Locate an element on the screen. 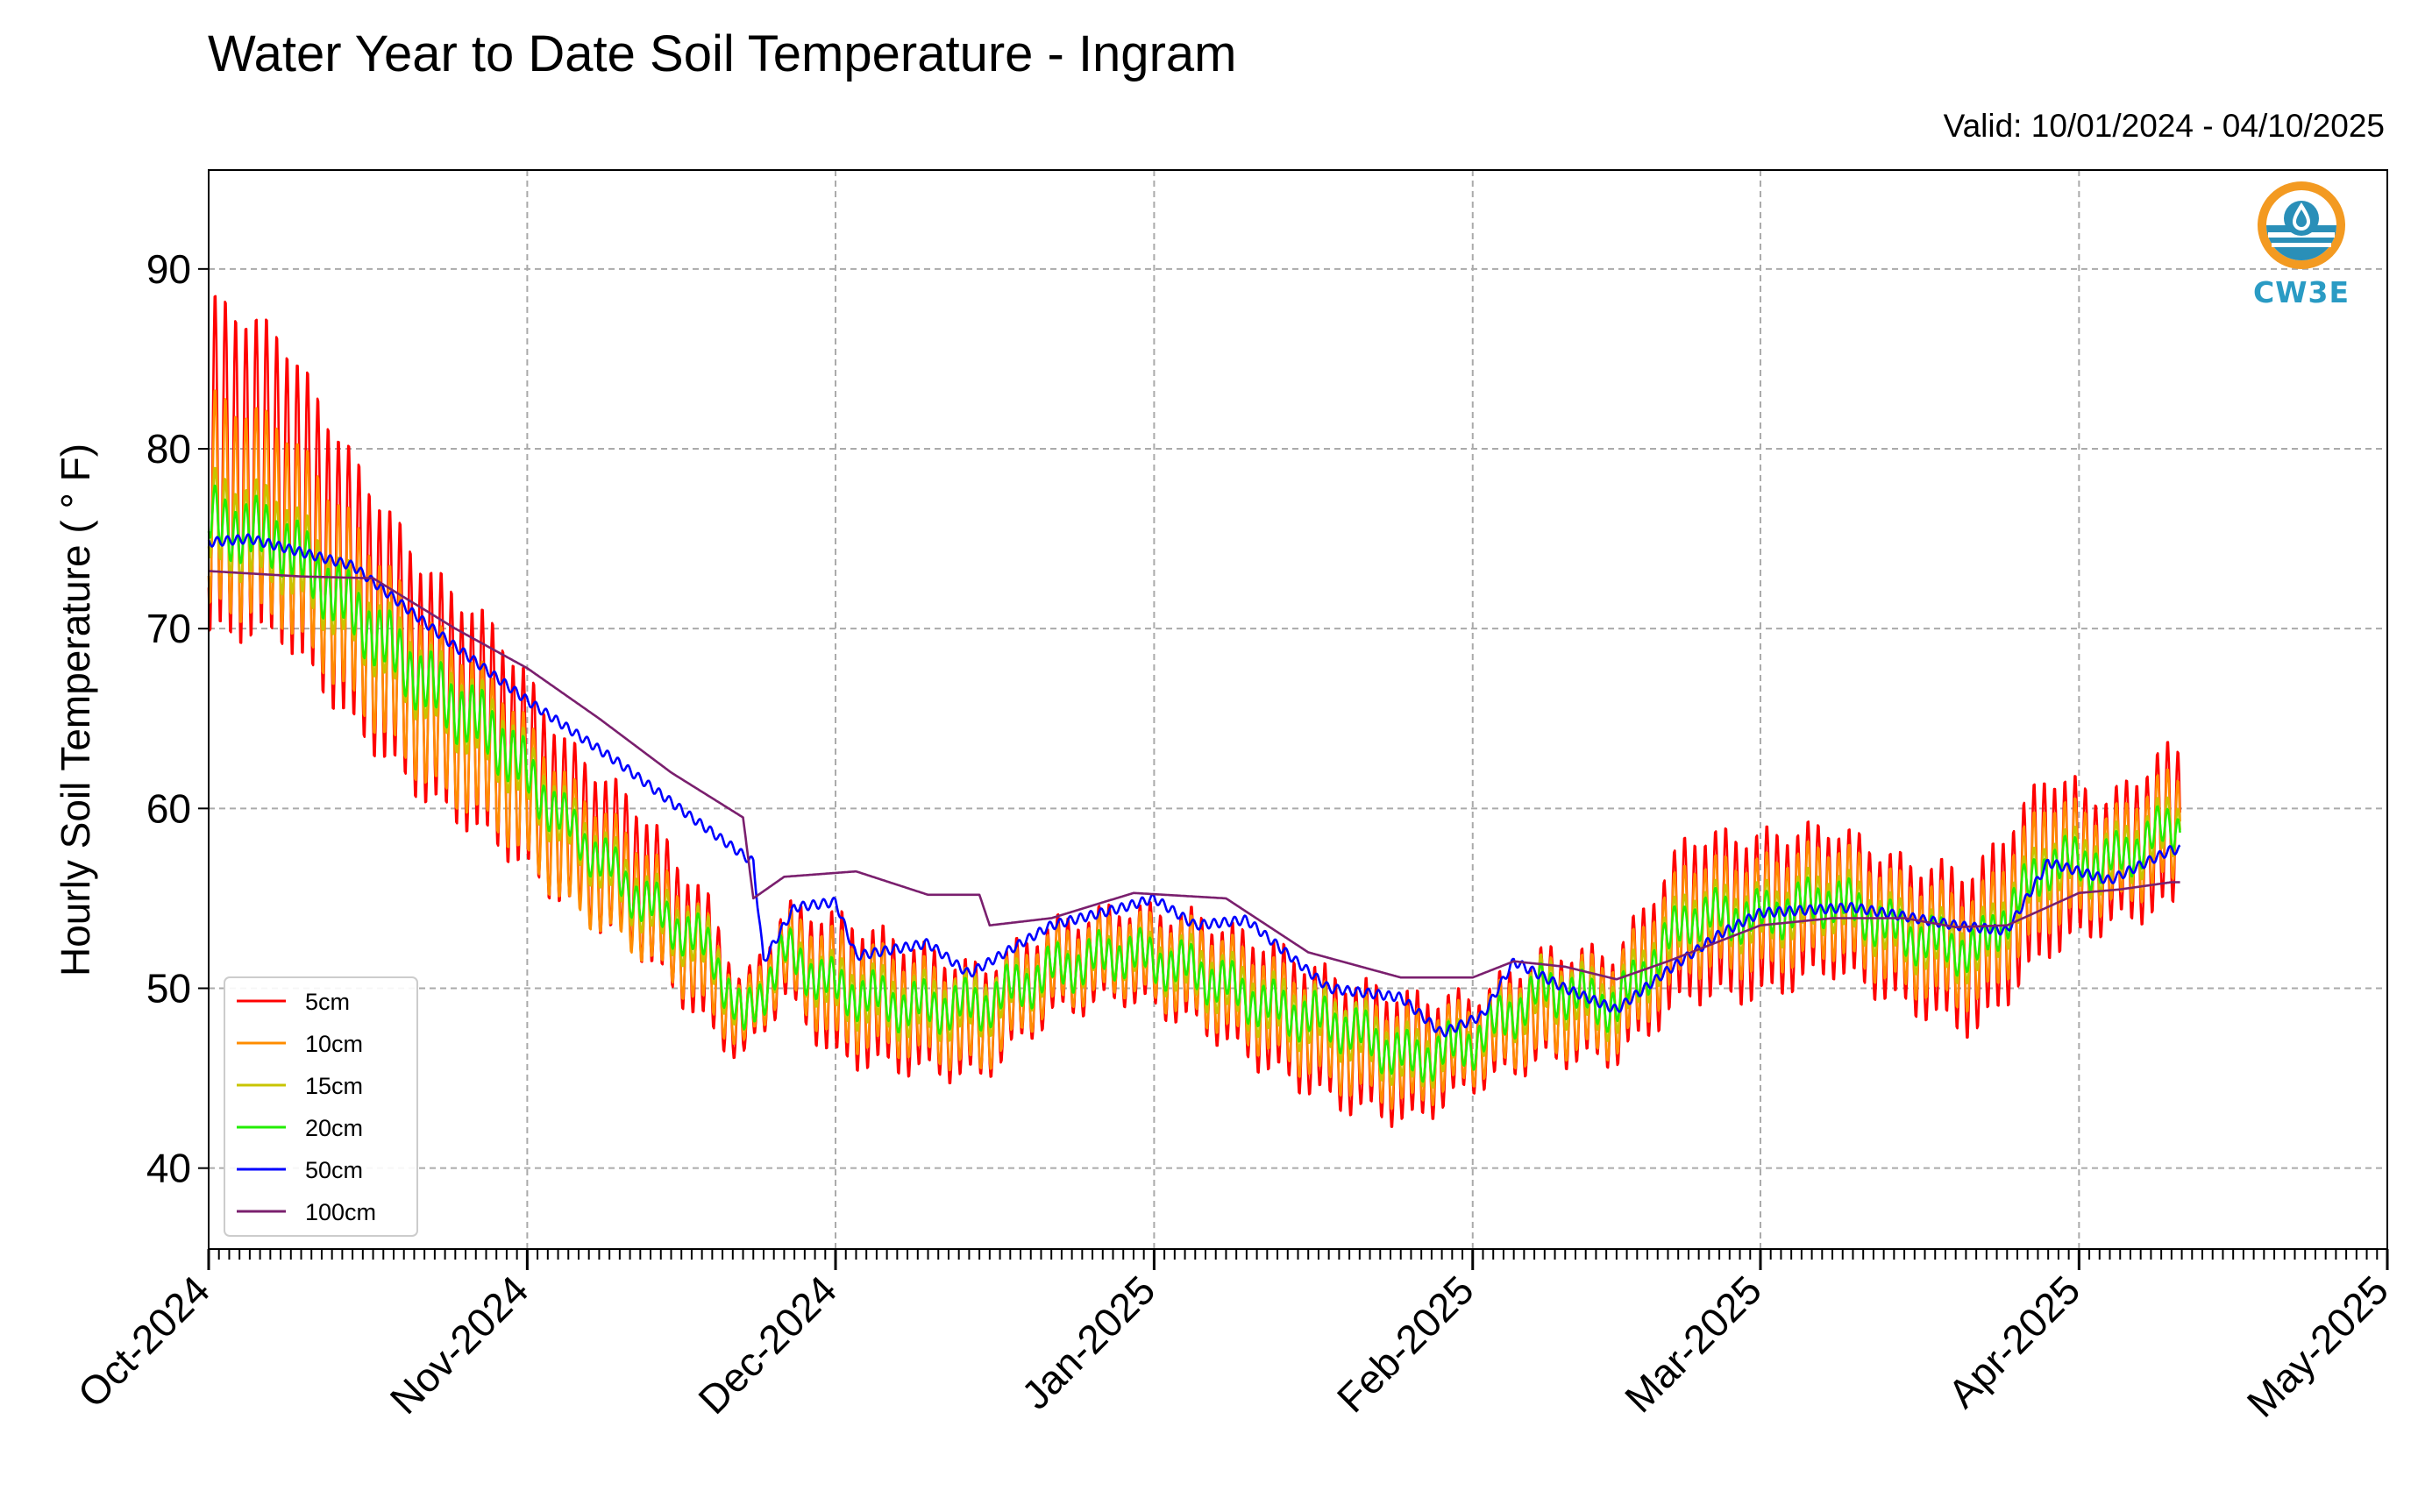  valid-date-range: Valid: 10/01/2024 - 04/10/2025 is located at coordinates (2164, 126).